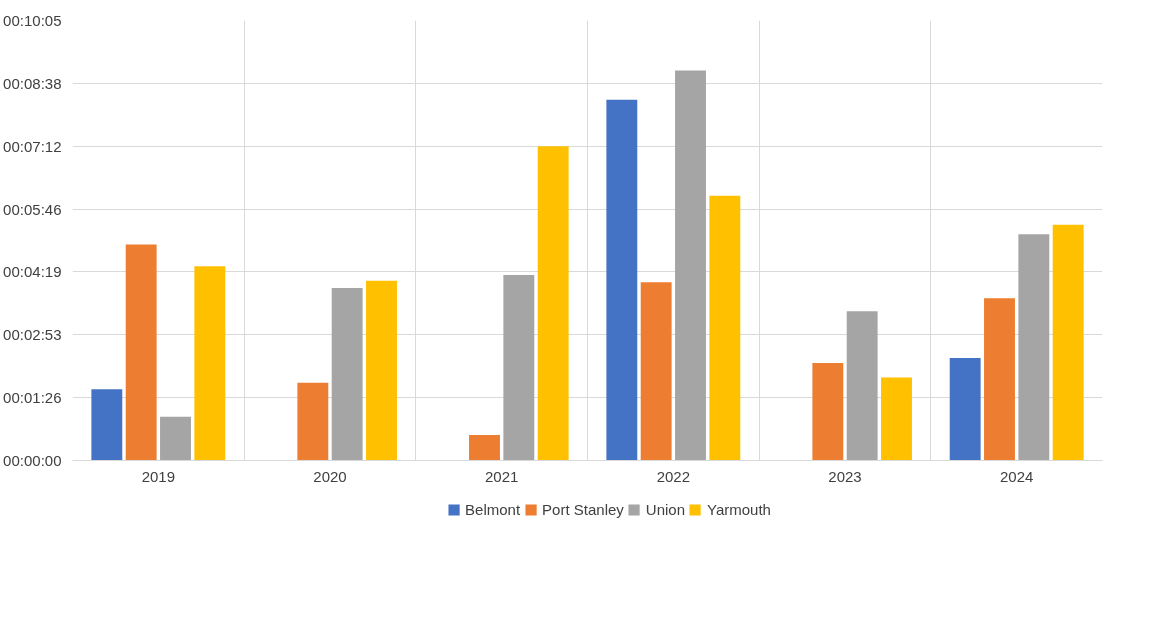  Describe the element at coordinates (330, 476) in the screenshot. I see `x-tick-label: 2020` at that location.